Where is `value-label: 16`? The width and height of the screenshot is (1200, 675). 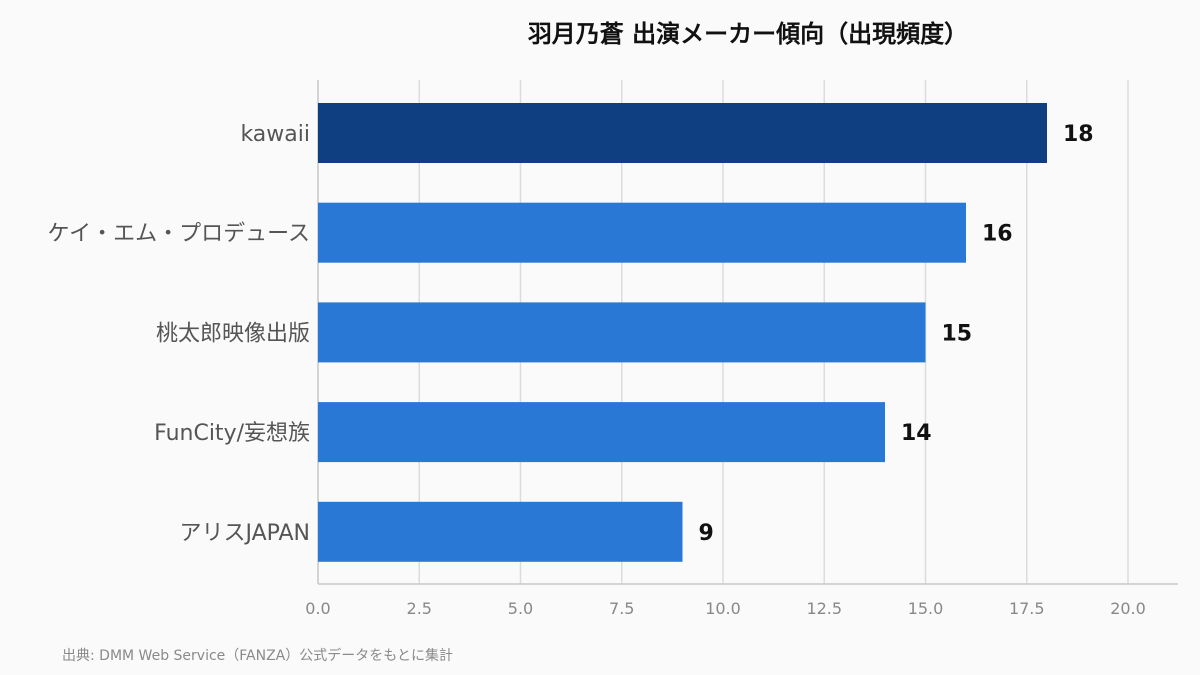 value-label: 16 is located at coordinates (997, 234).